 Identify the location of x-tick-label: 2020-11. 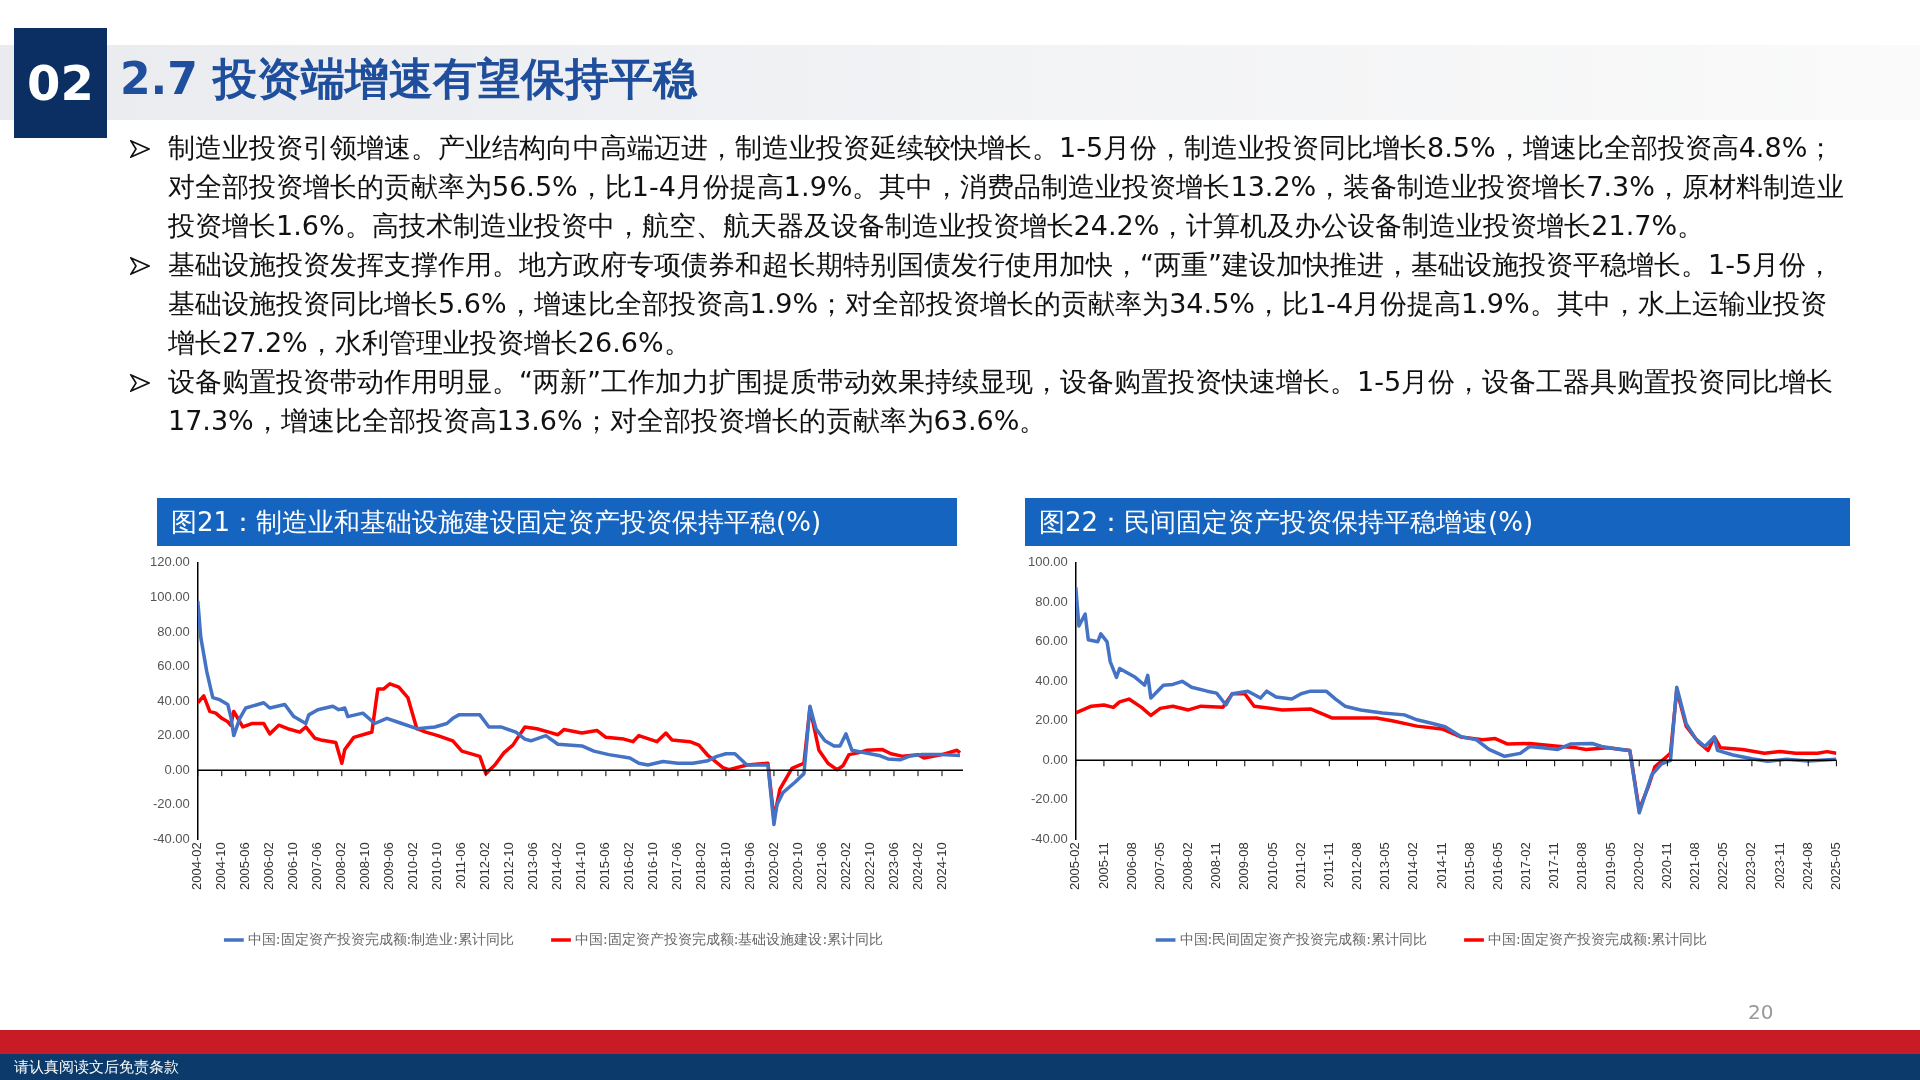
(1666, 866).